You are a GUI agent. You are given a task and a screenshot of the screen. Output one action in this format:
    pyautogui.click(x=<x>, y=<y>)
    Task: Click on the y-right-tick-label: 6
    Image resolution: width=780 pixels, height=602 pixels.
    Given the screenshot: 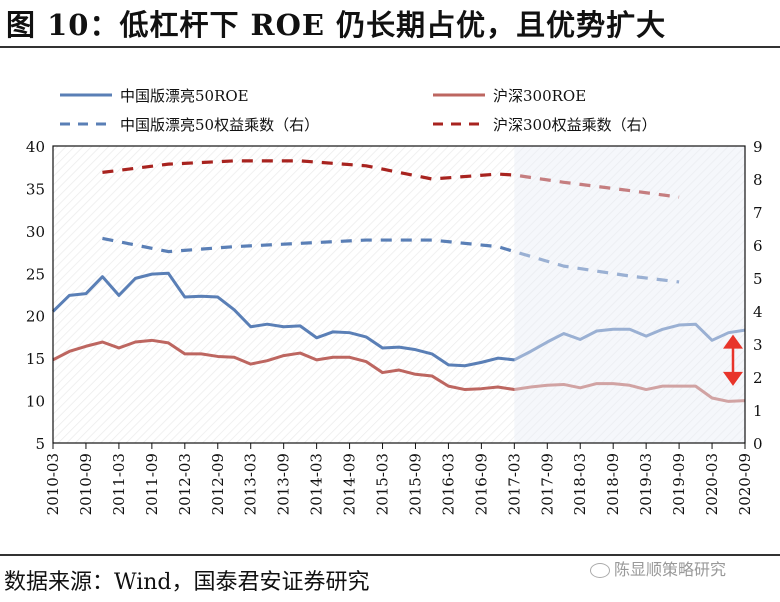 What is the action you would take?
    pyautogui.click(x=758, y=246)
    